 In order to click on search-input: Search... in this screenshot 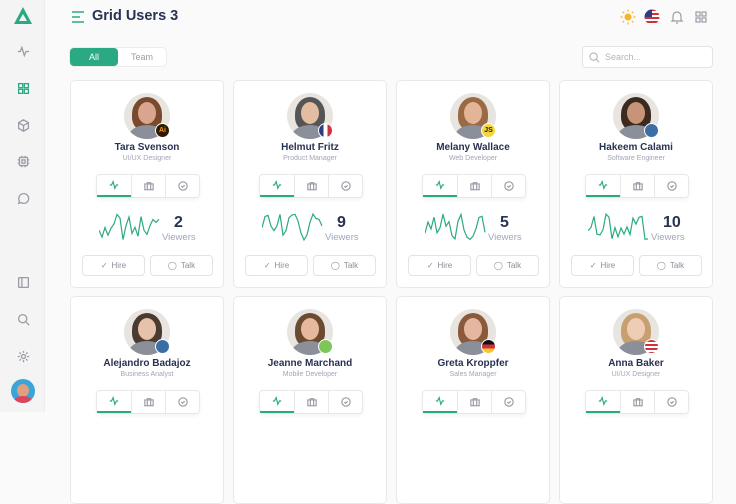, I will do `click(647, 57)`.